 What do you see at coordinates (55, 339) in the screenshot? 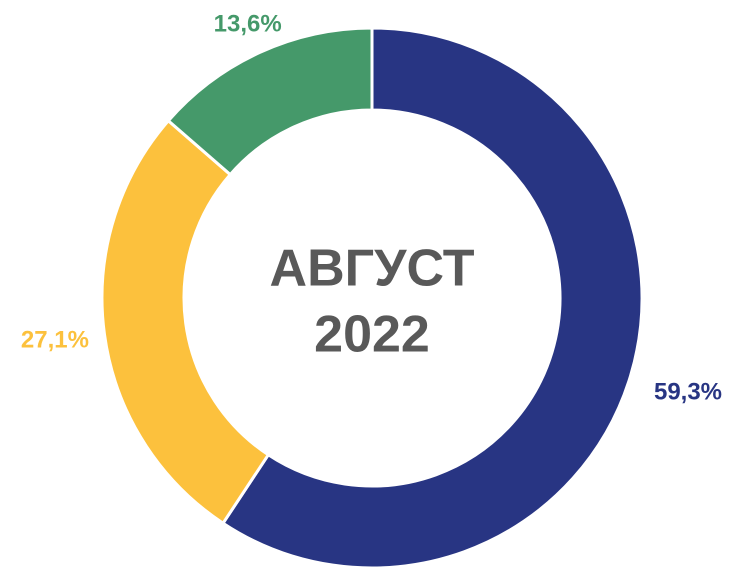
I see `value-label: 27,1%` at bounding box center [55, 339].